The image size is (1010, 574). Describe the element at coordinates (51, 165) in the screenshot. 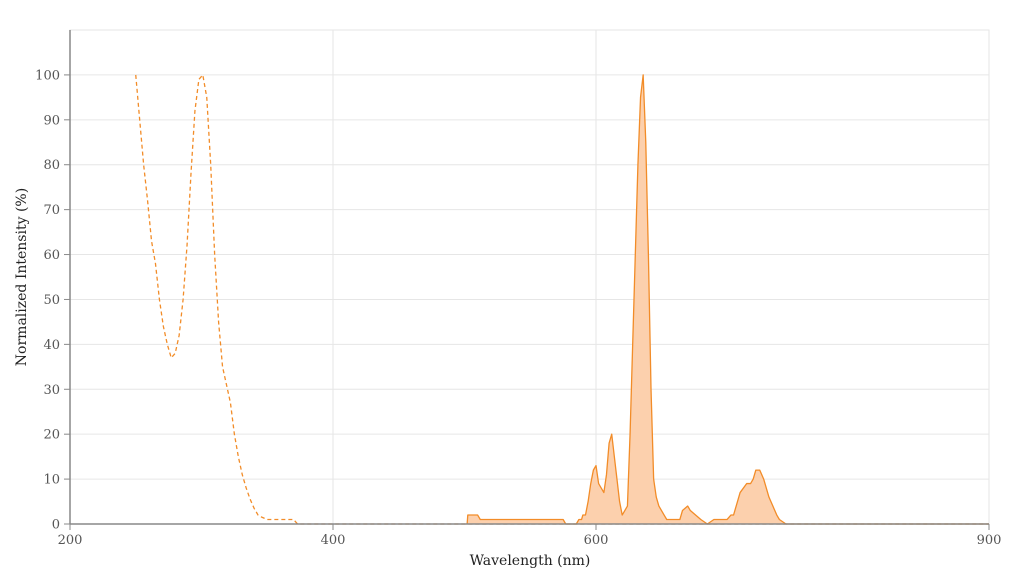

I see `y-tick-label: 80` at that location.